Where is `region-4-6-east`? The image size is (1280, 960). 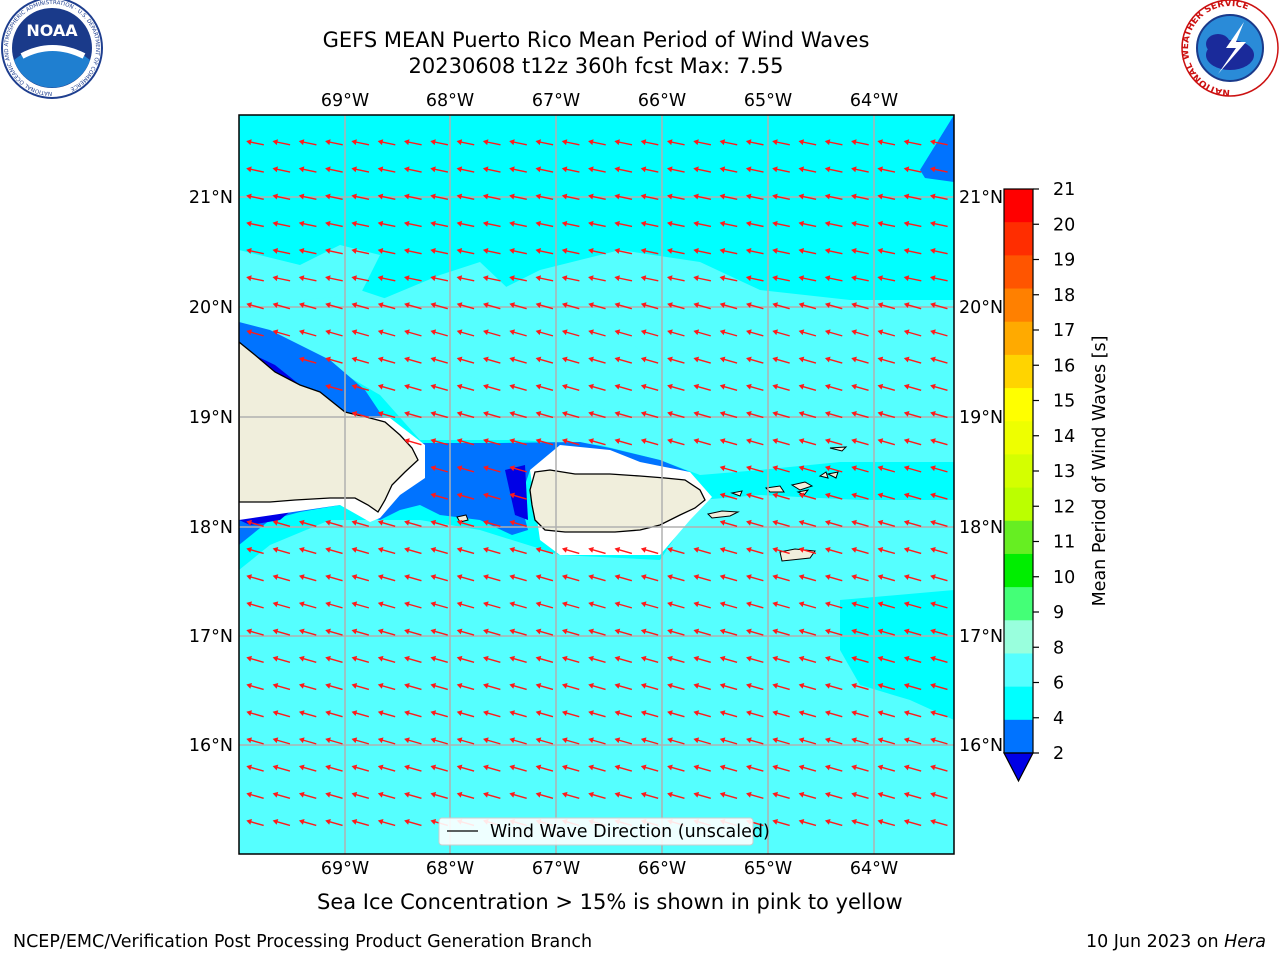 region-4-6-east is located at coordinates (897, 655).